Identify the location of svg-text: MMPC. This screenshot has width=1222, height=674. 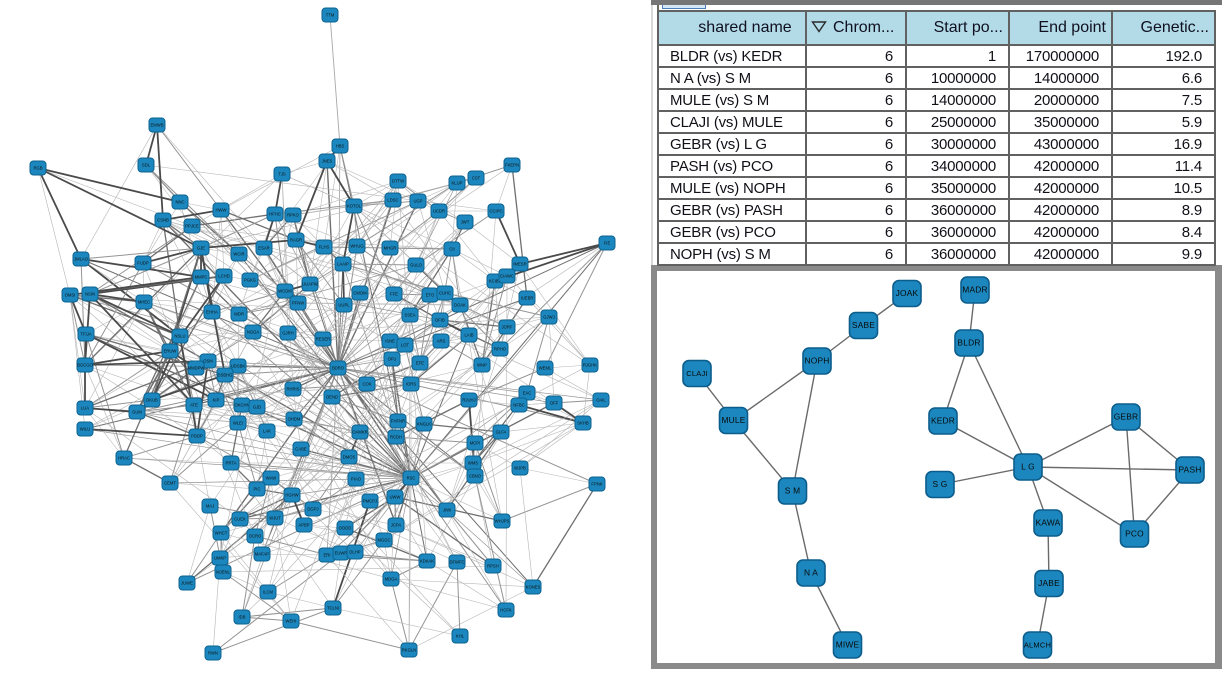
(201, 277).